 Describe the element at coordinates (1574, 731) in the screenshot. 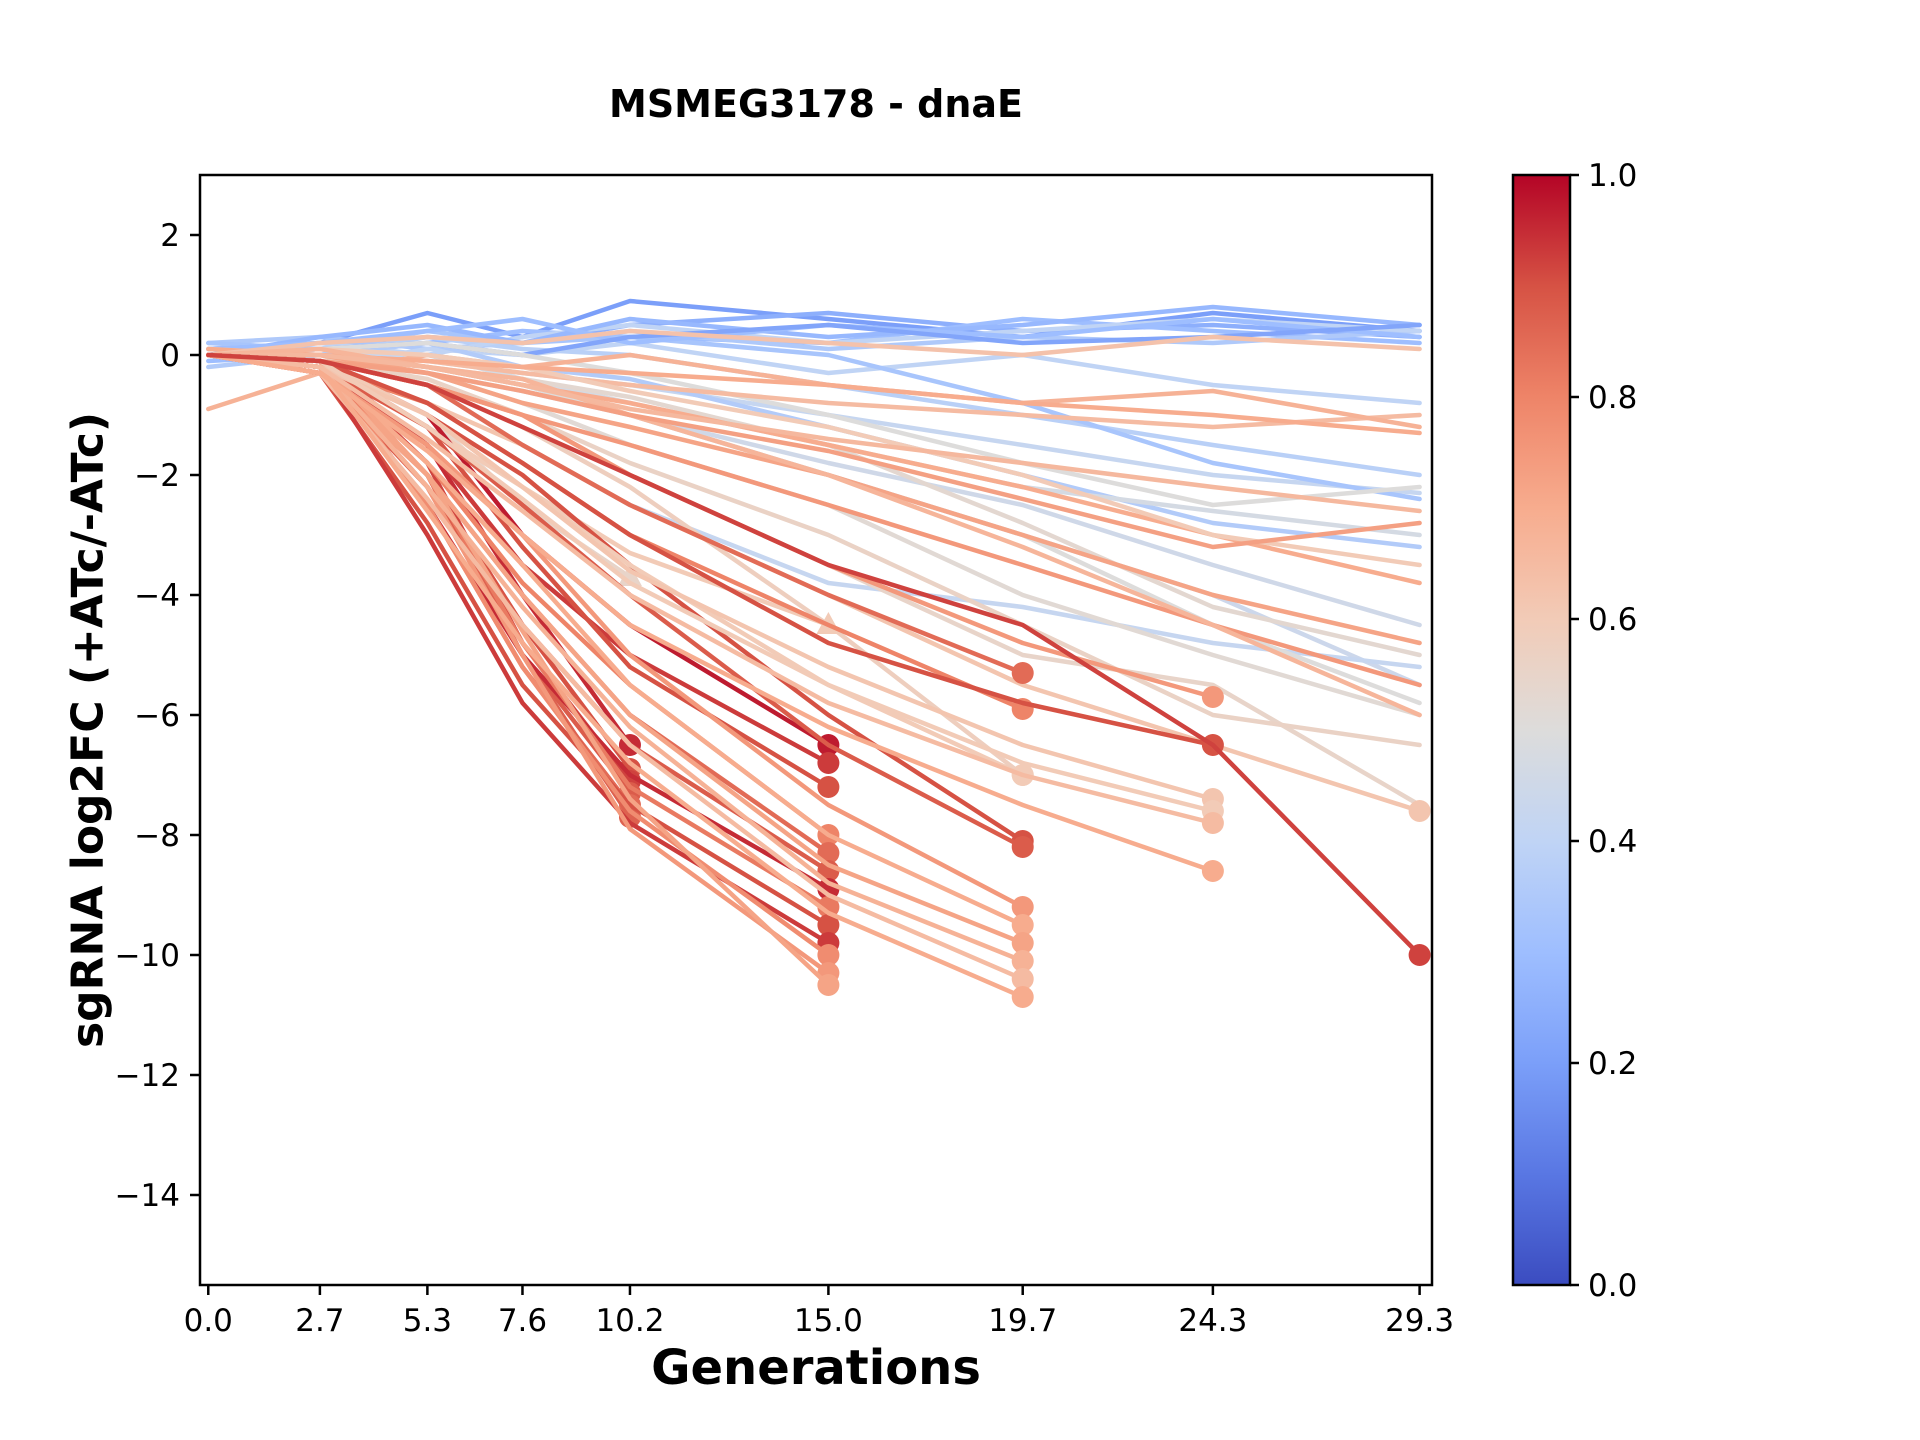

I see `colorbar: 1.0 0.8 0.6 0.4 0.2 0.0` at that location.